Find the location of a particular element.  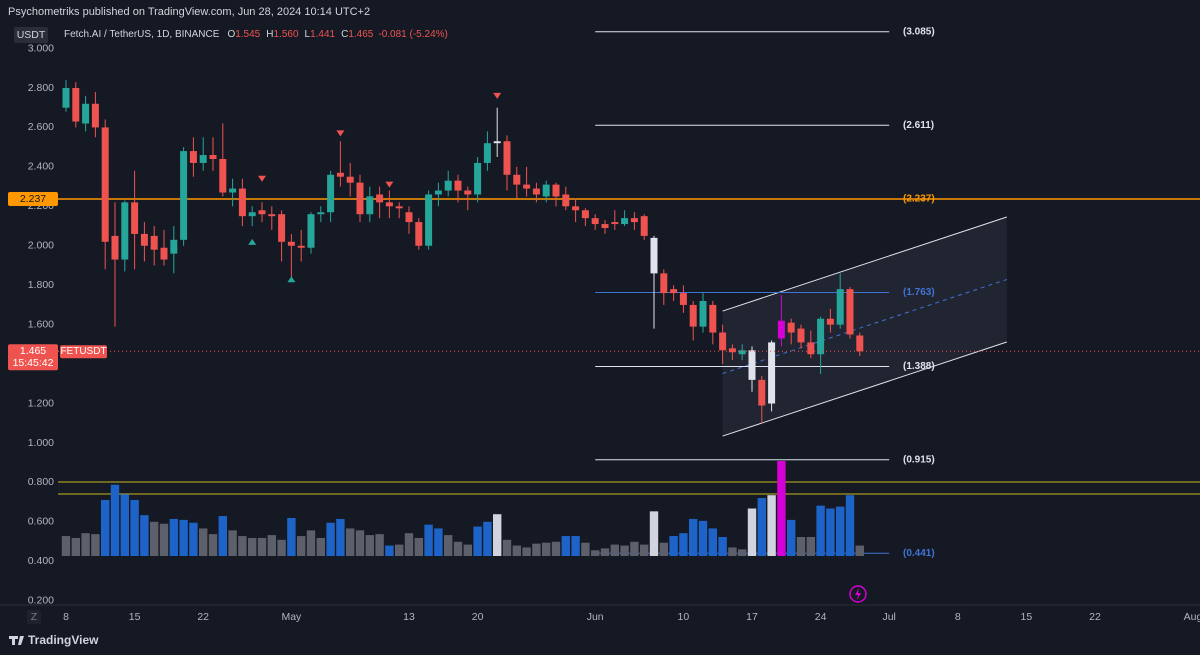

scale-button-label: Z is located at coordinates (34, 617).